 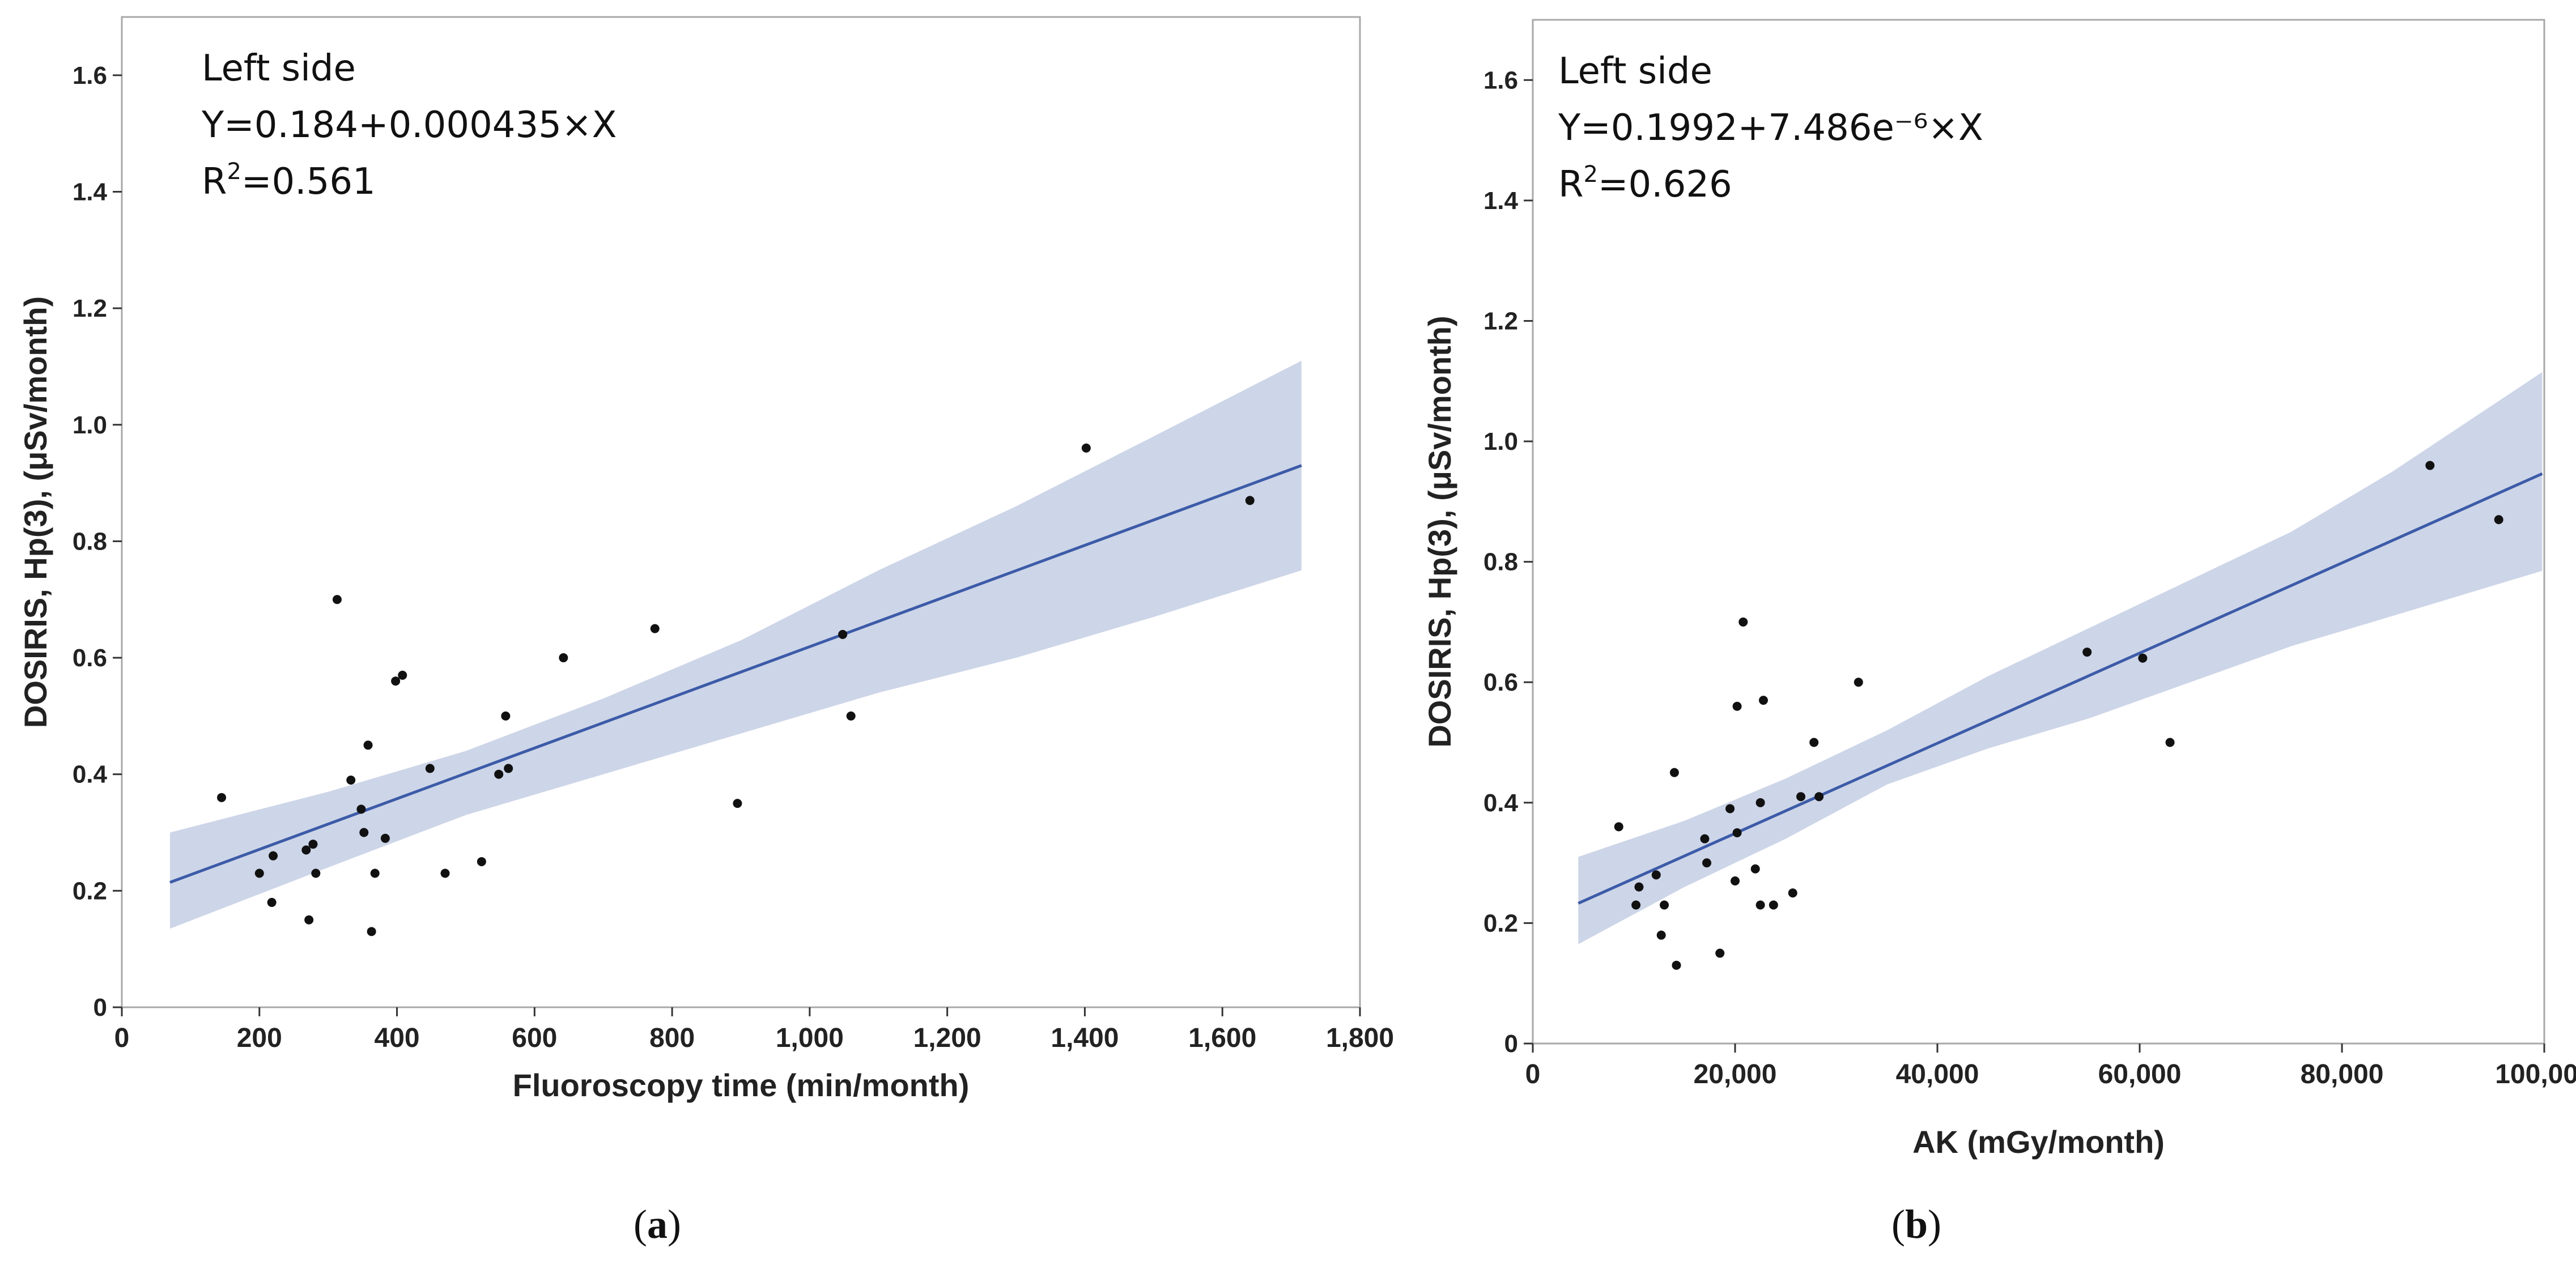 I want to click on x-tick-label: 1,600, so click(x=1222, y=1038).